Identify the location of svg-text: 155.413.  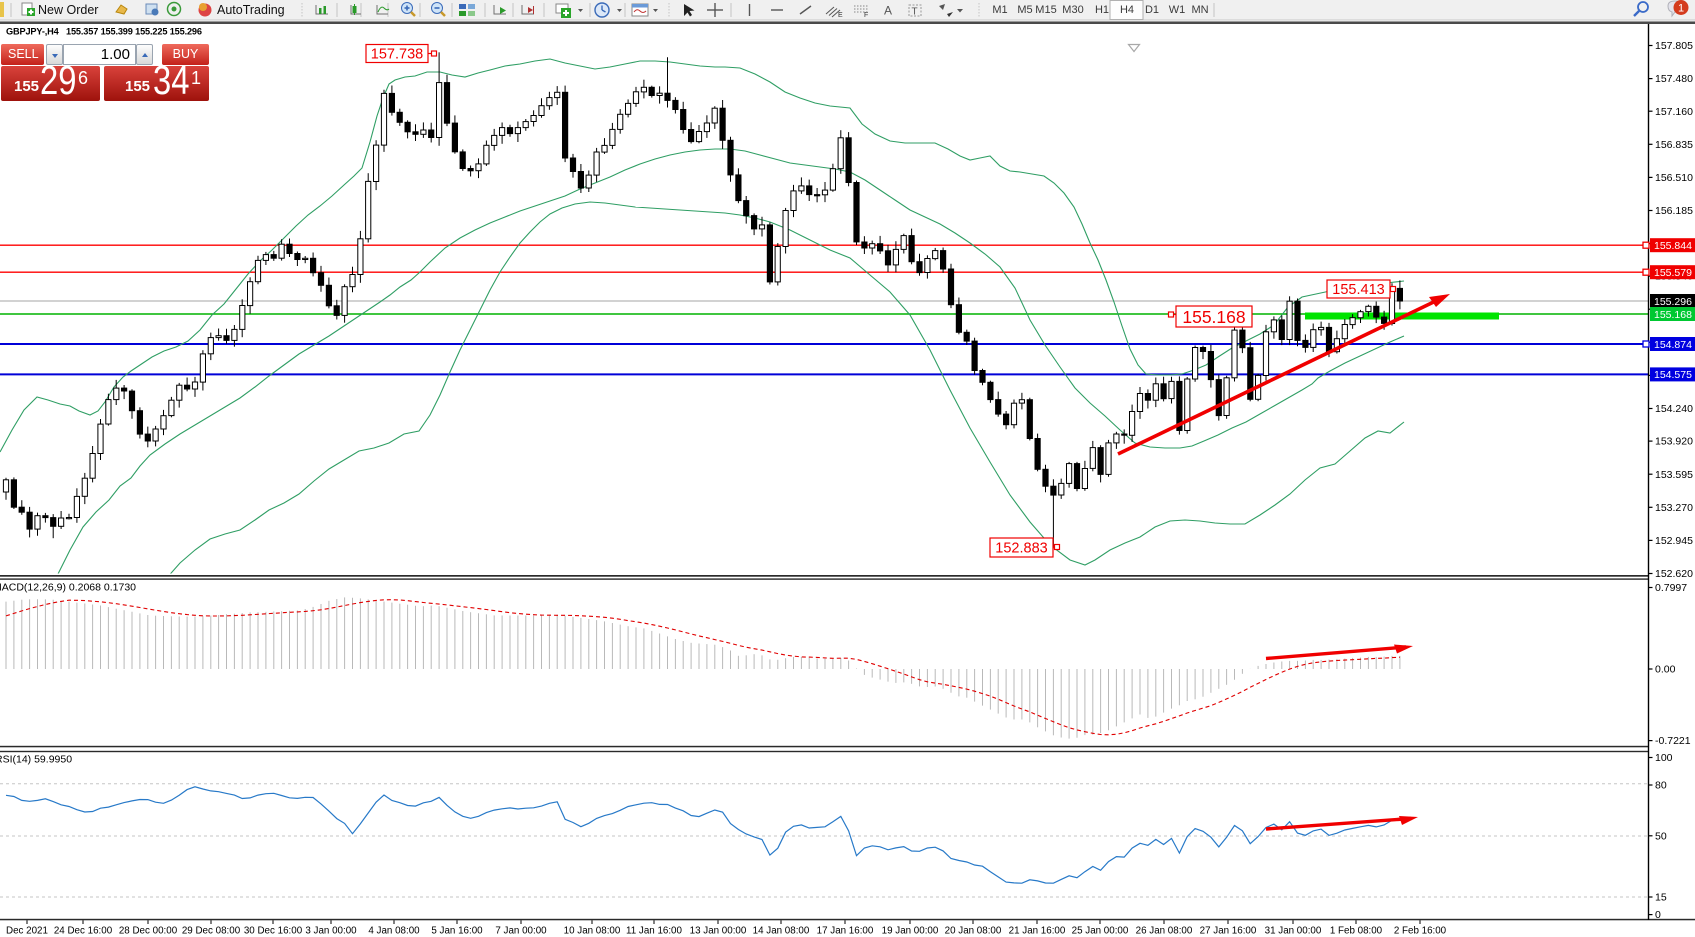
(1358, 290).